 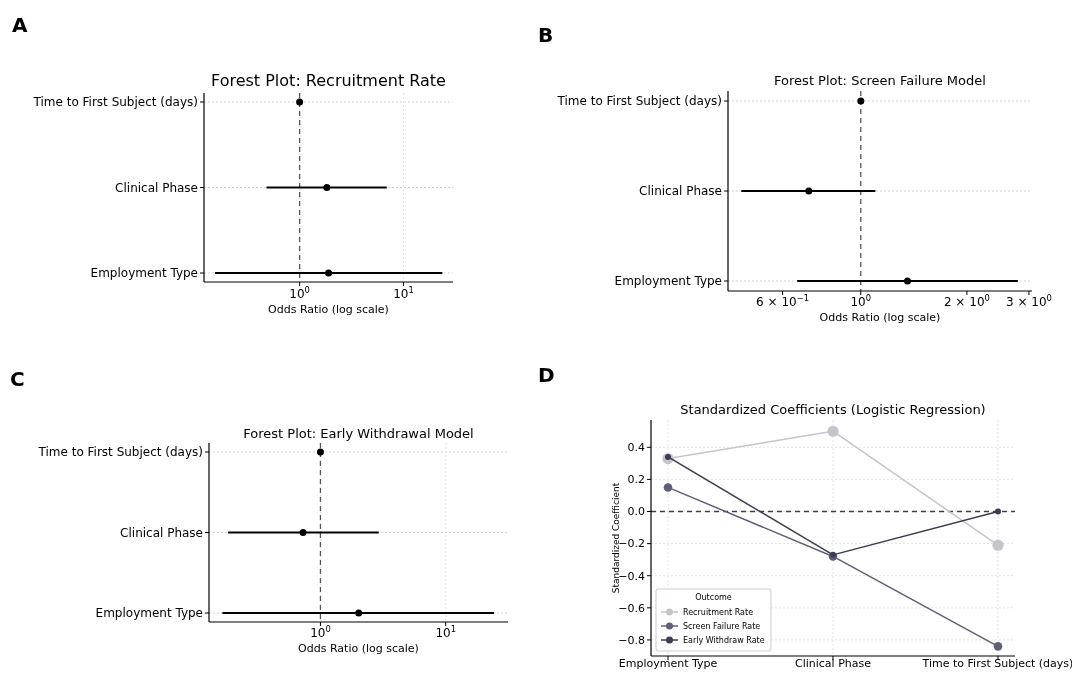 I want to click on text: A, so click(x=20, y=25).